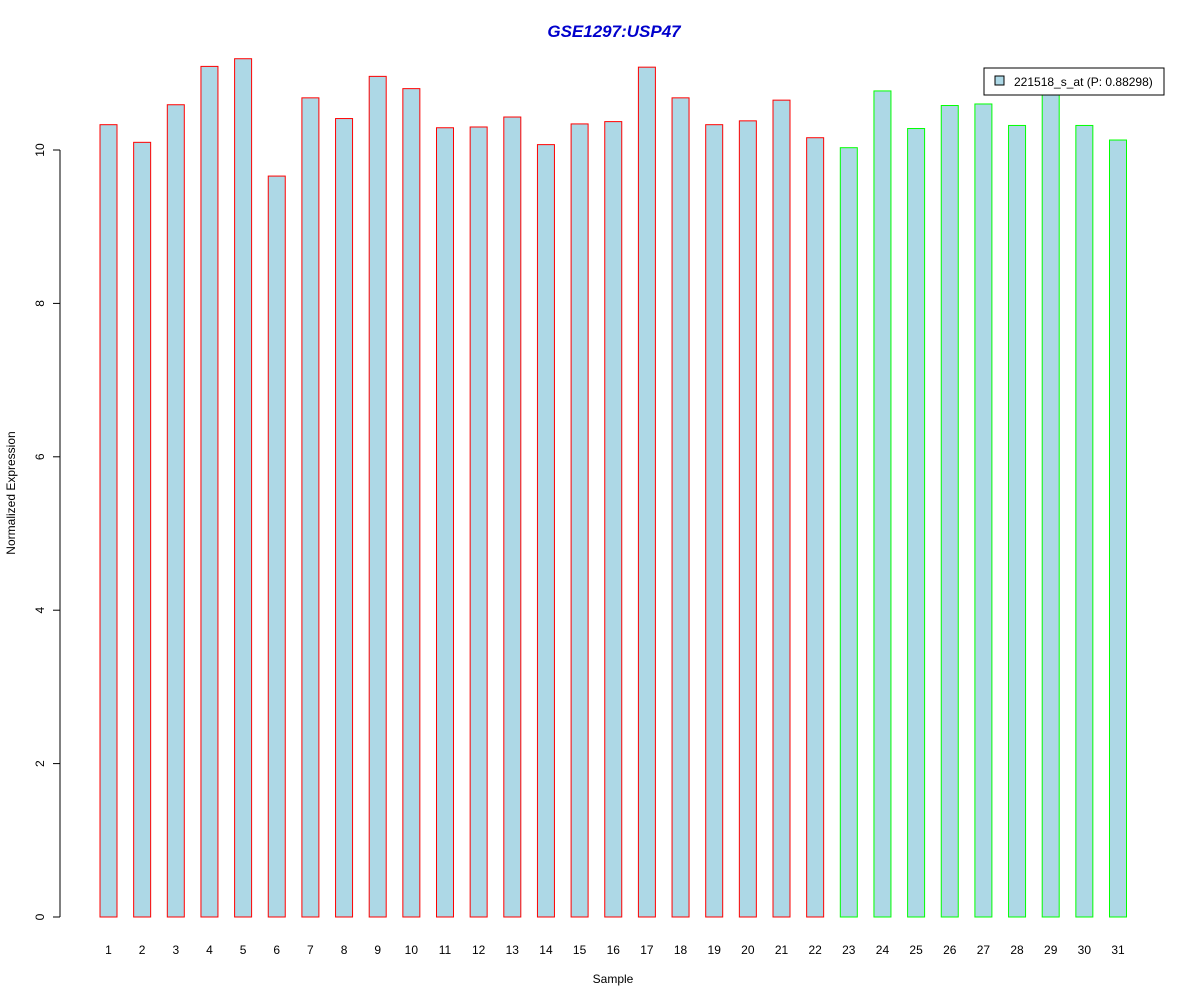  I want to click on legend-box, so click(1074, 81).